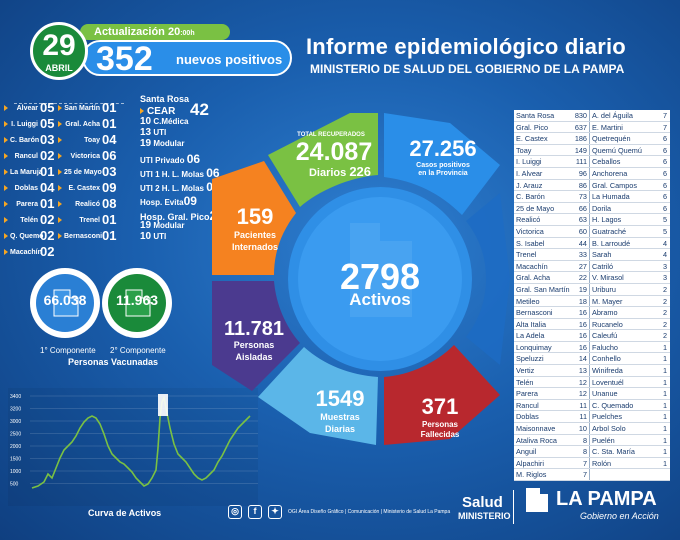  I want to click on table-cell-name: Telén, so click(525, 382).